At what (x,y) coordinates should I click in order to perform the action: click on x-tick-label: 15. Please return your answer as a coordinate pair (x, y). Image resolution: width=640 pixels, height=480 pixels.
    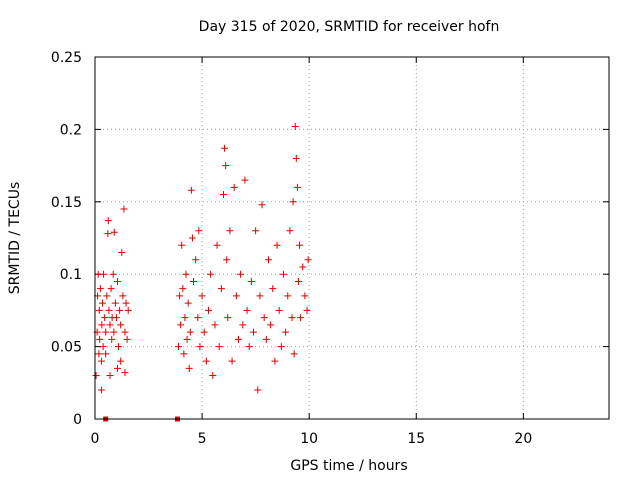
    Looking at the image, I should click on (416, 439).